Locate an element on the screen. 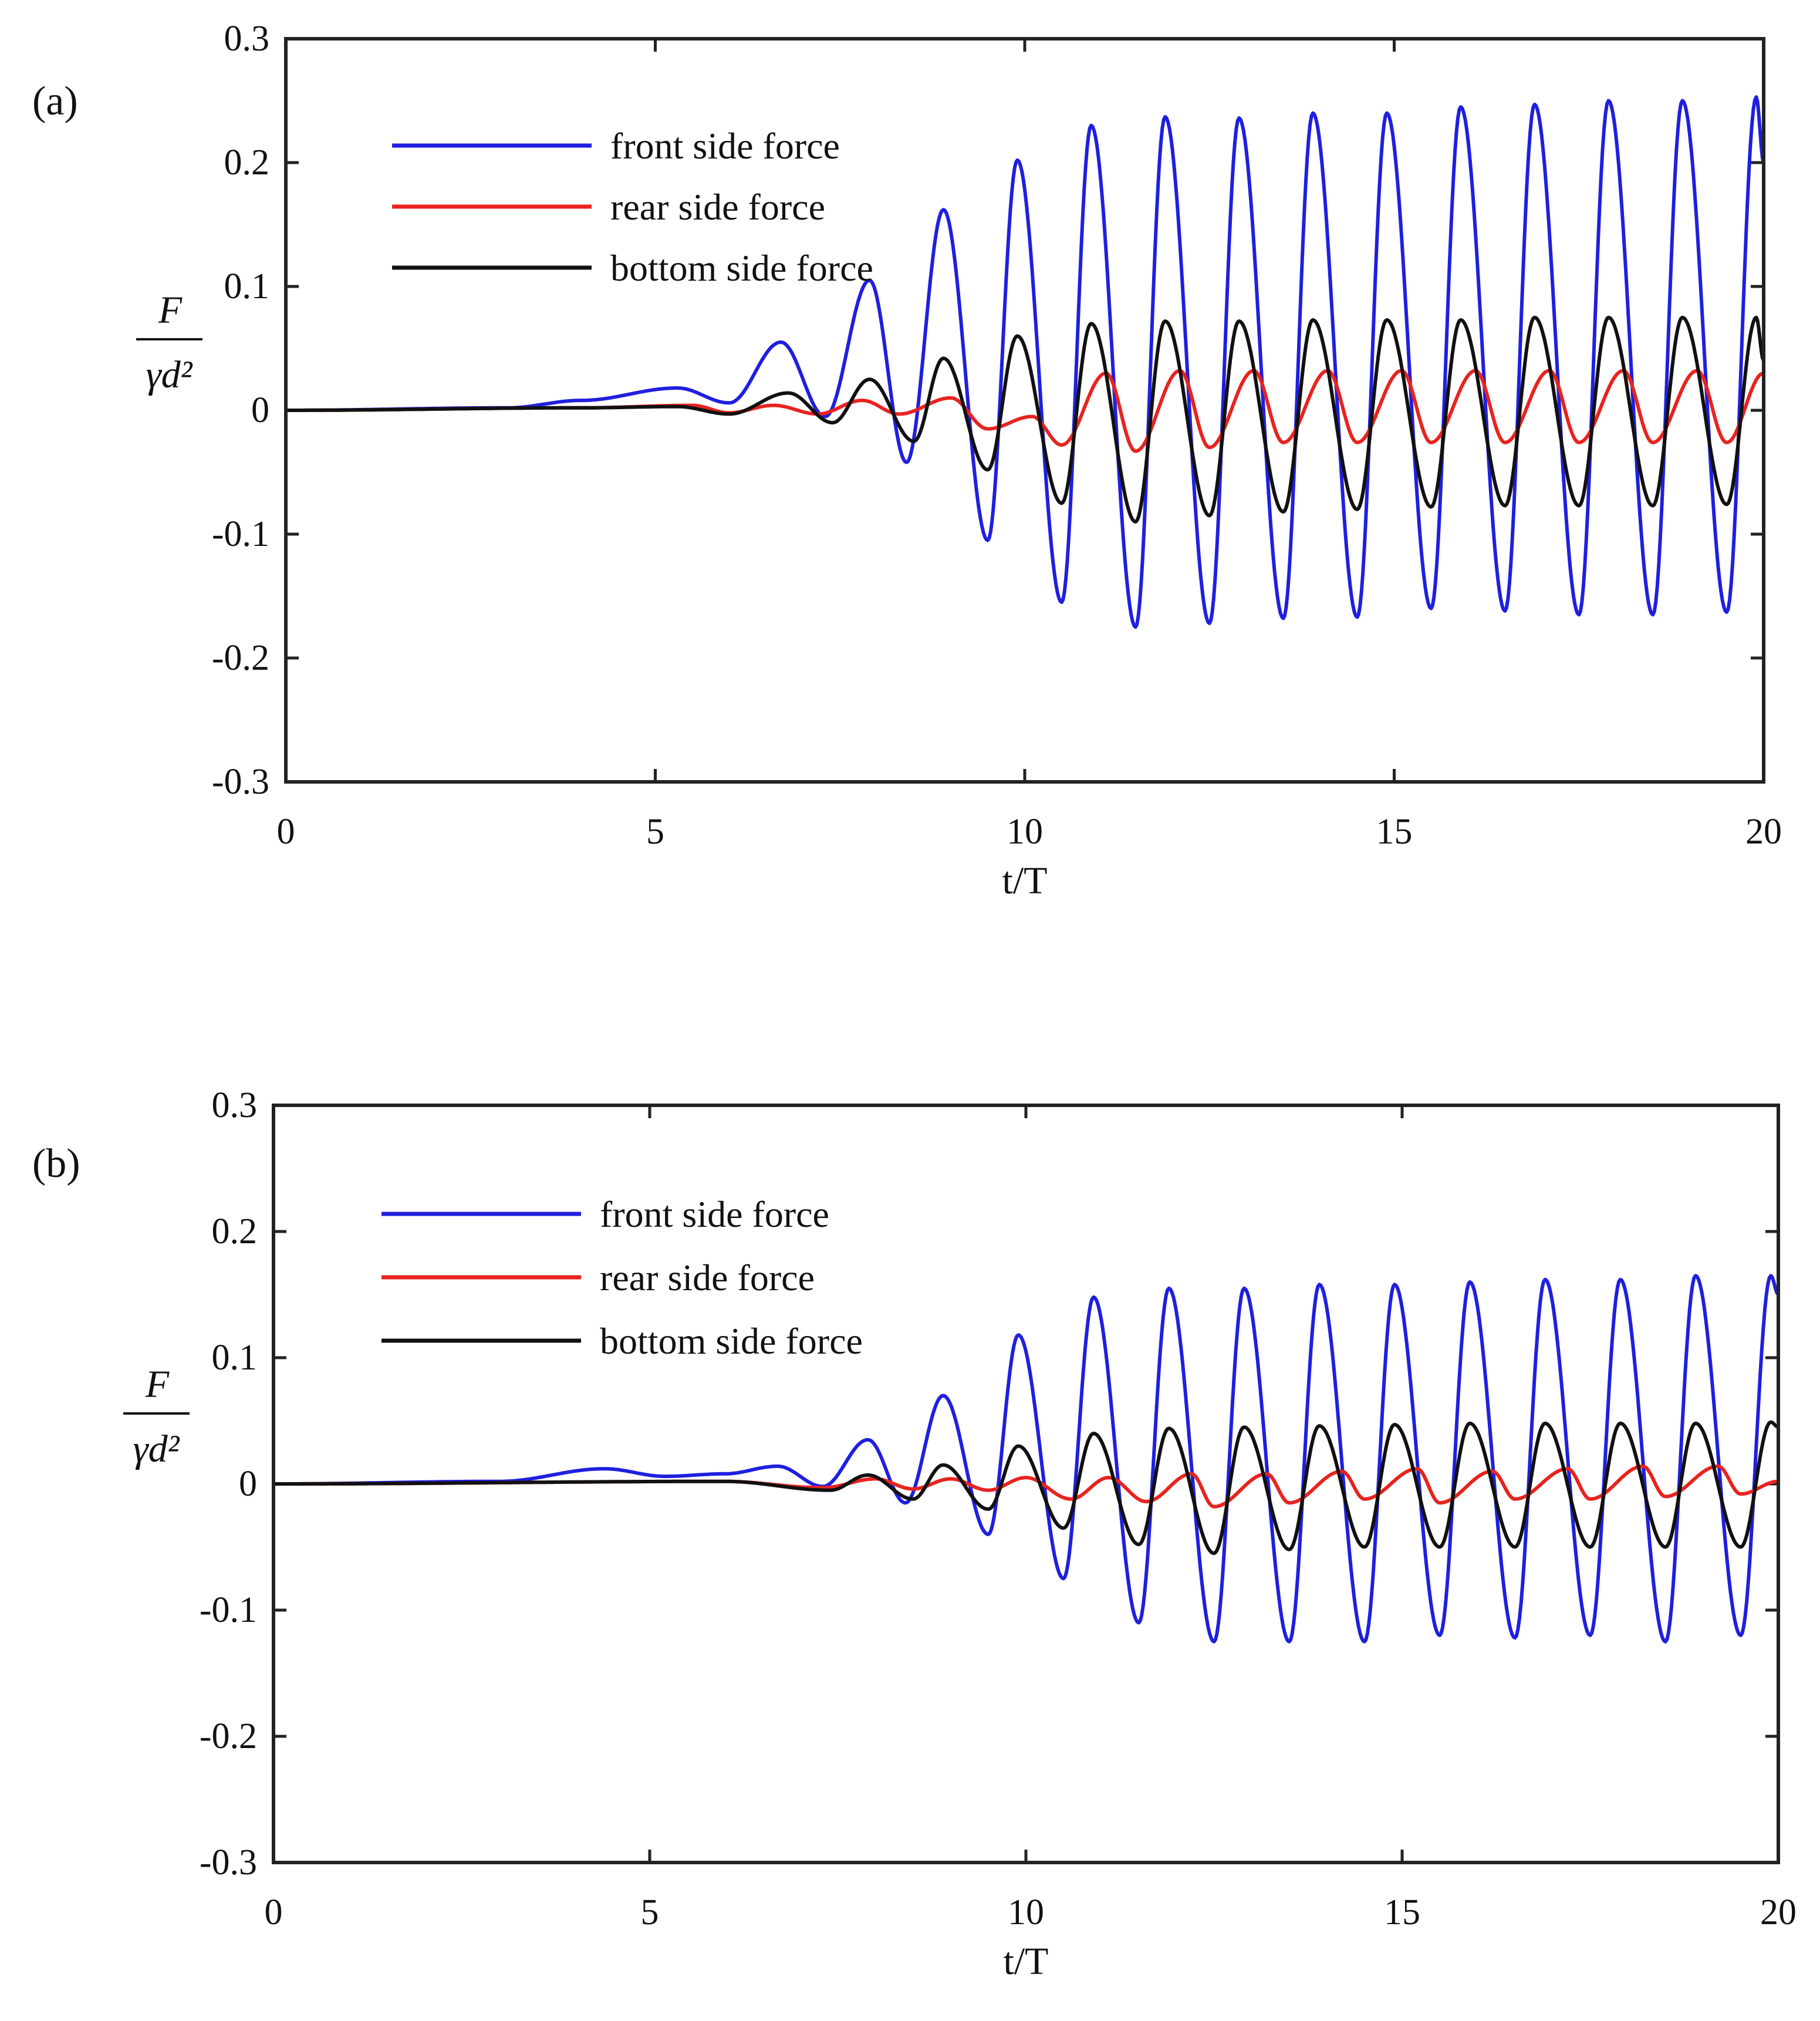 The height and width of the screenshot is (2021, 1820). panel-label: (a) is located at coordinates (55, 102).